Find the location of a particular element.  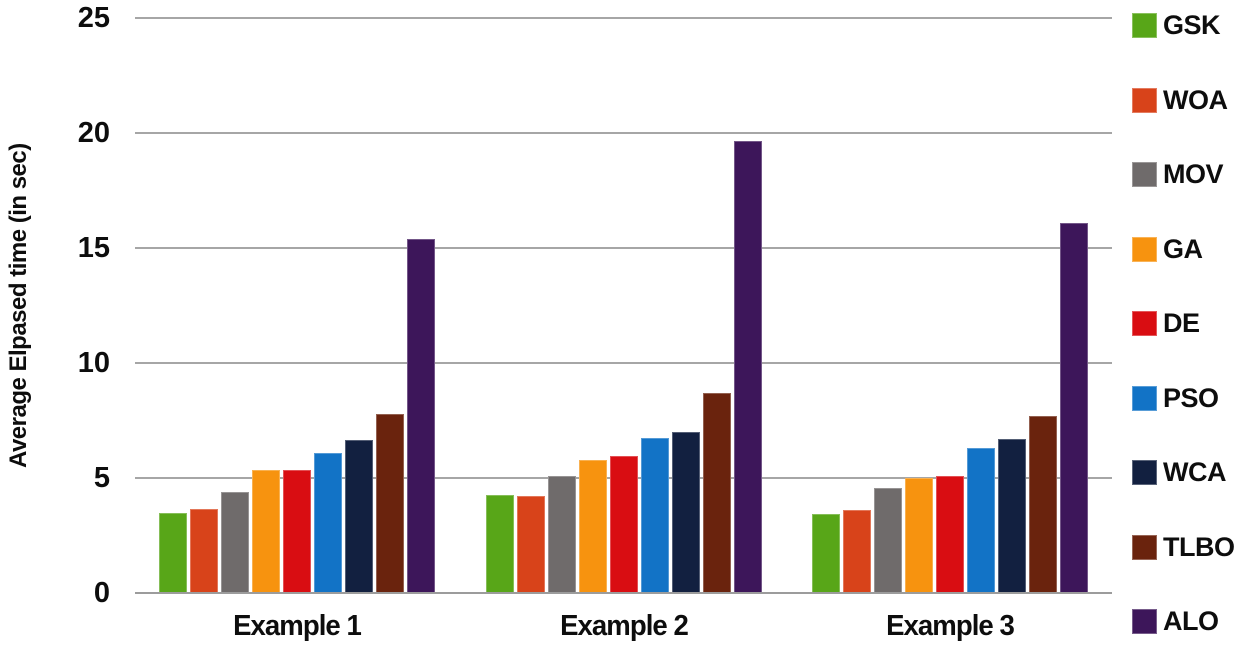

legend-swatch-pso is located at coordinates (1144, 398).